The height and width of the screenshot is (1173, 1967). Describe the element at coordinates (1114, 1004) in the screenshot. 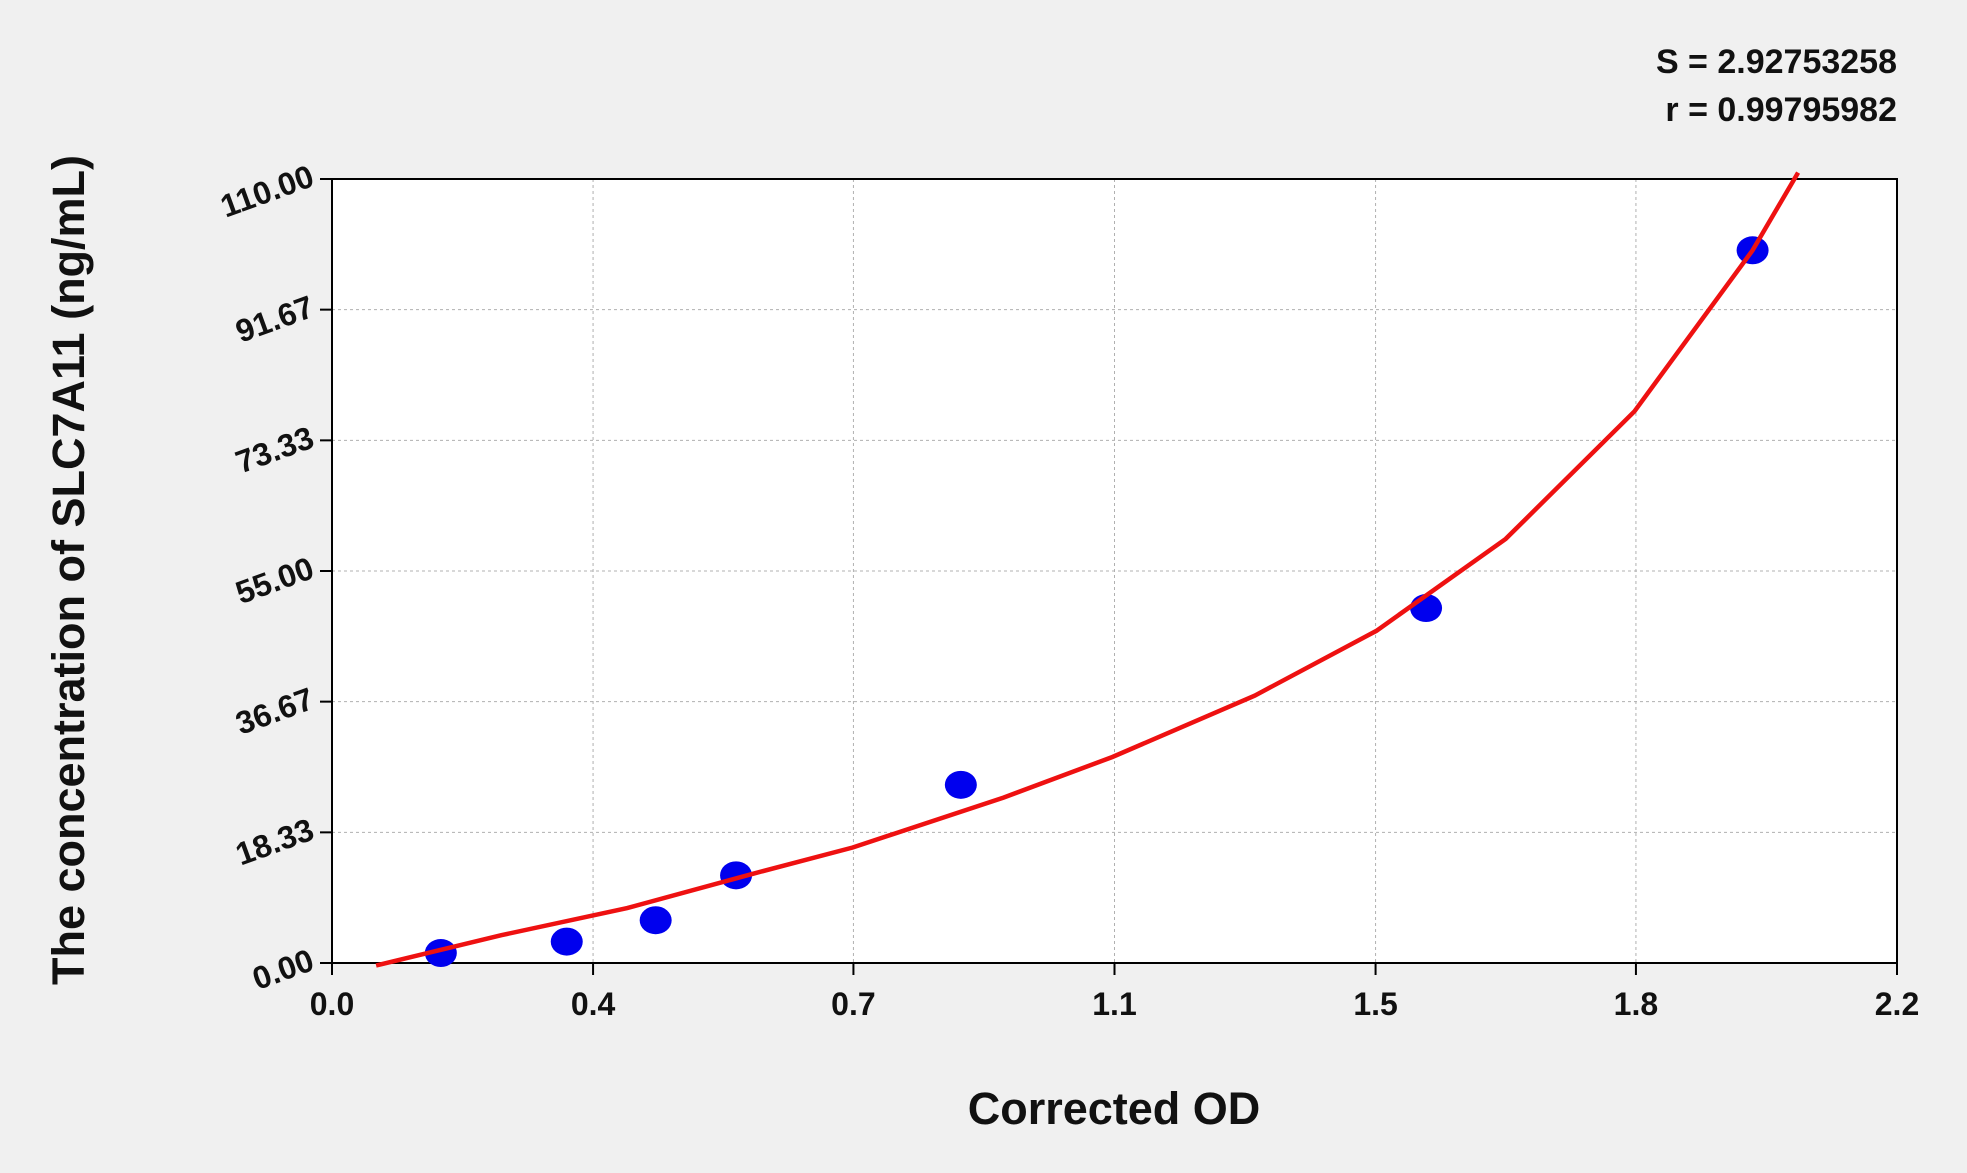

I see `x-tick-label: 1.1` at that location.